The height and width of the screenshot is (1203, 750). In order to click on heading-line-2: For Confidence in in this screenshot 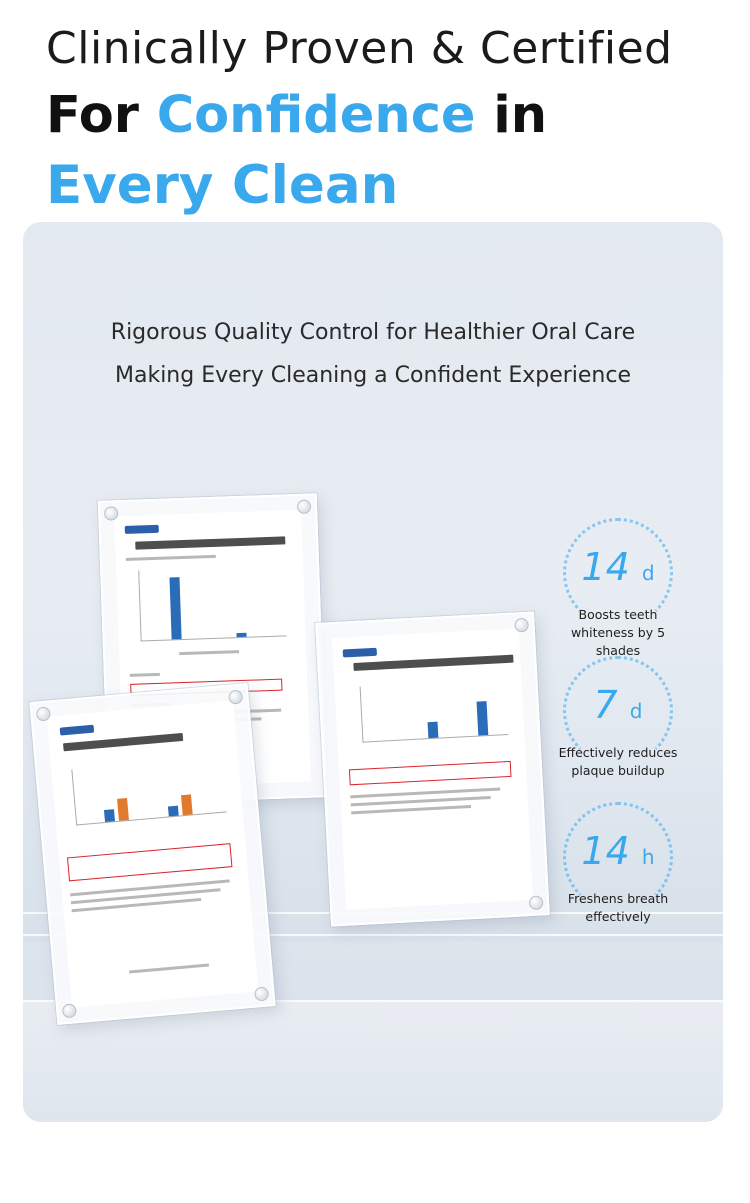, I will do `click(391, 116)`.